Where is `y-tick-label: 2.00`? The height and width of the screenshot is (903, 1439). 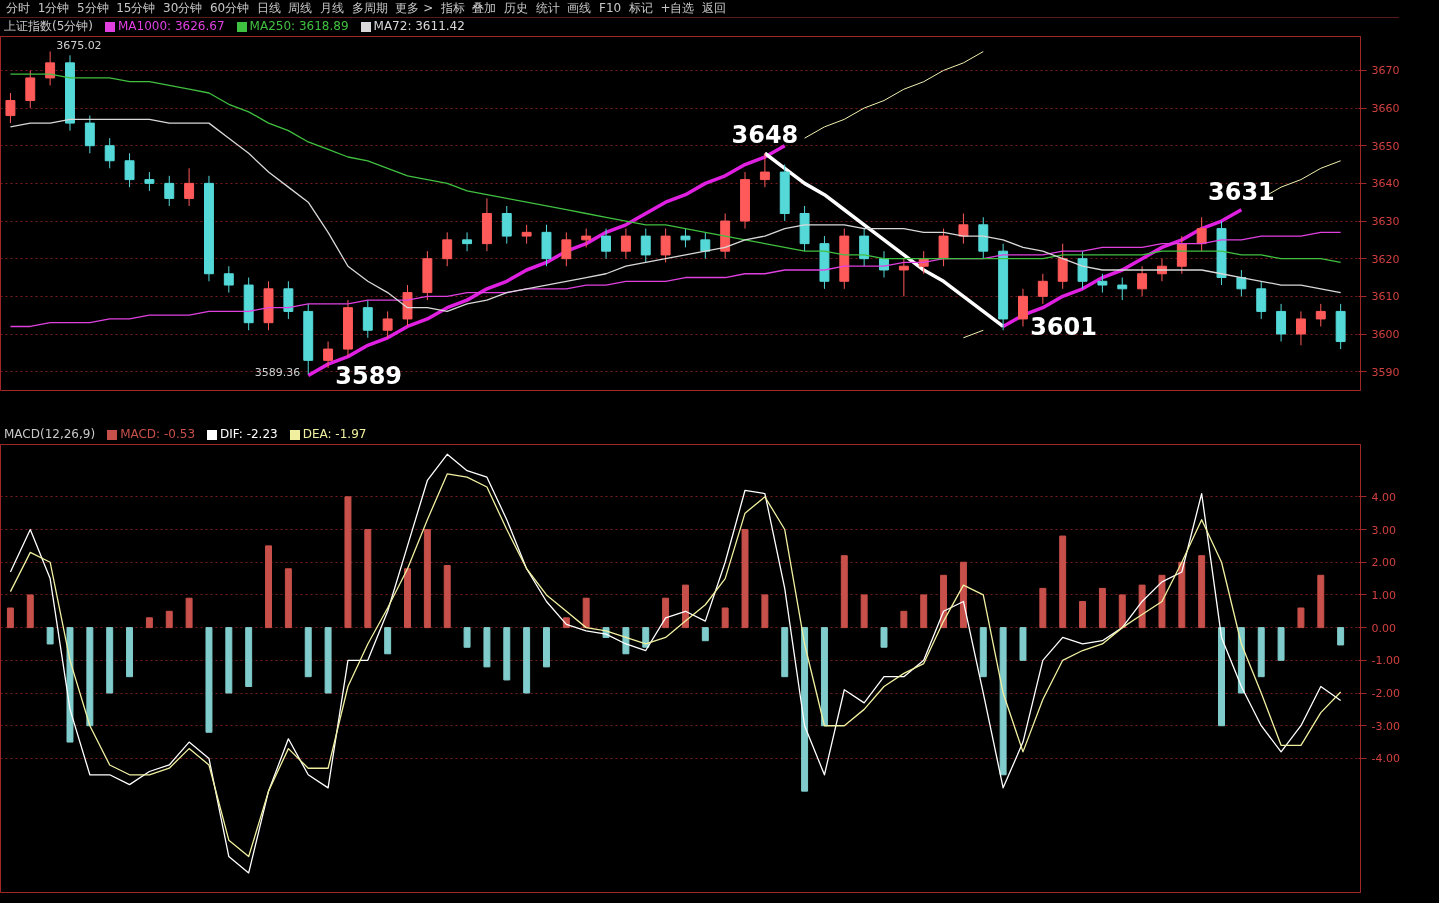 y-tick-label: 2.00 is located at coordinates (1383, 563).